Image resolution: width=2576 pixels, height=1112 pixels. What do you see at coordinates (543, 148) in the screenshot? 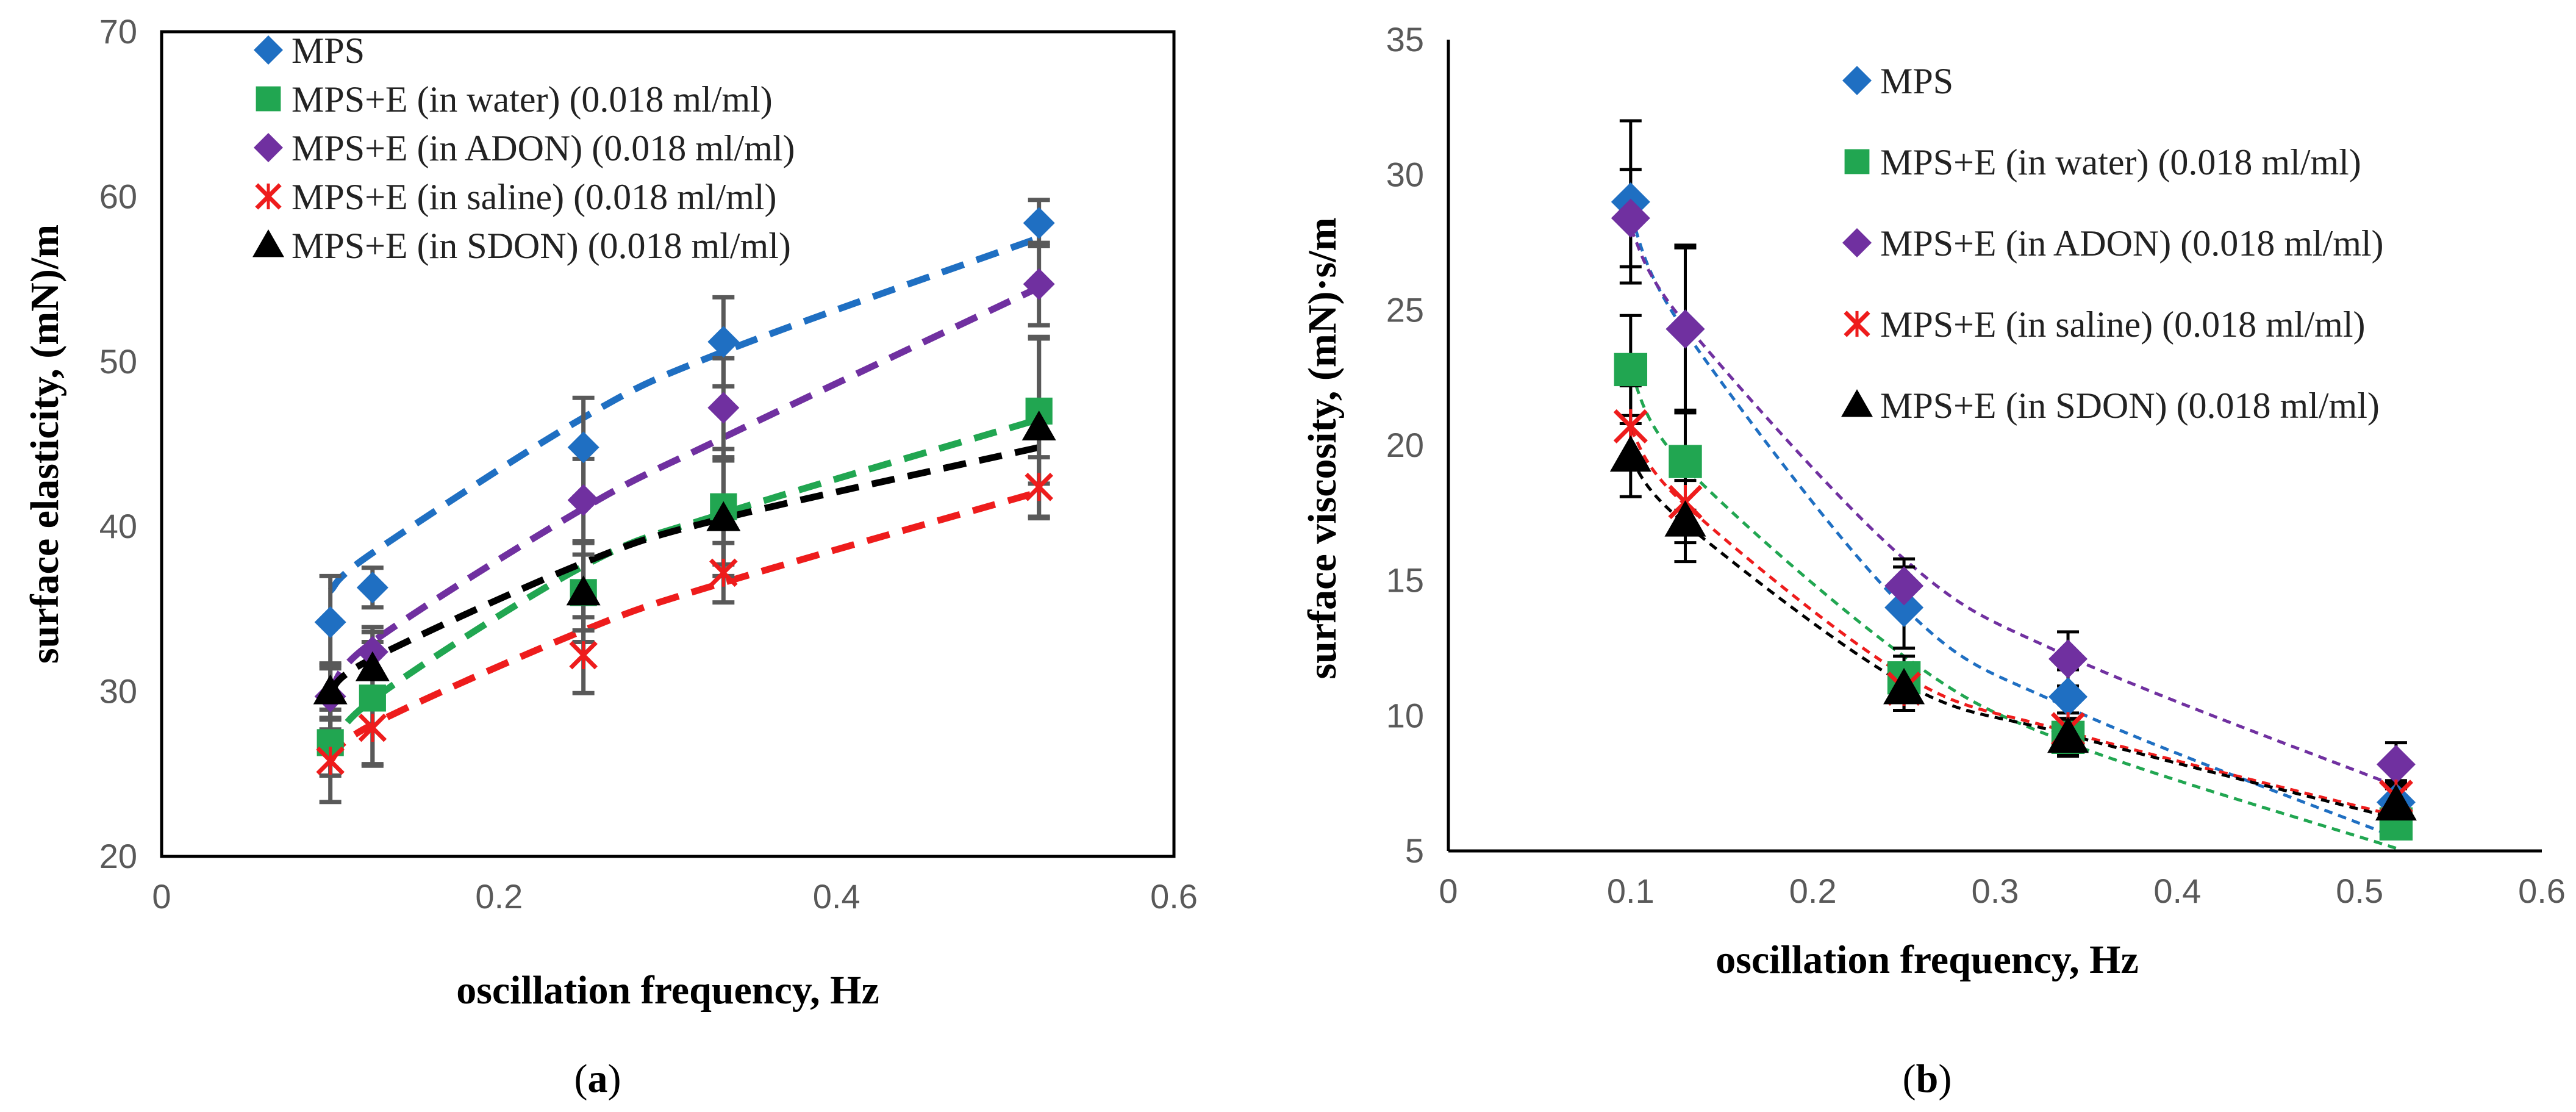
I see `legend-label-a-ADON: MPS+E (in ADON) (0.018 ml/ml)` at bounding box center [543, 148].